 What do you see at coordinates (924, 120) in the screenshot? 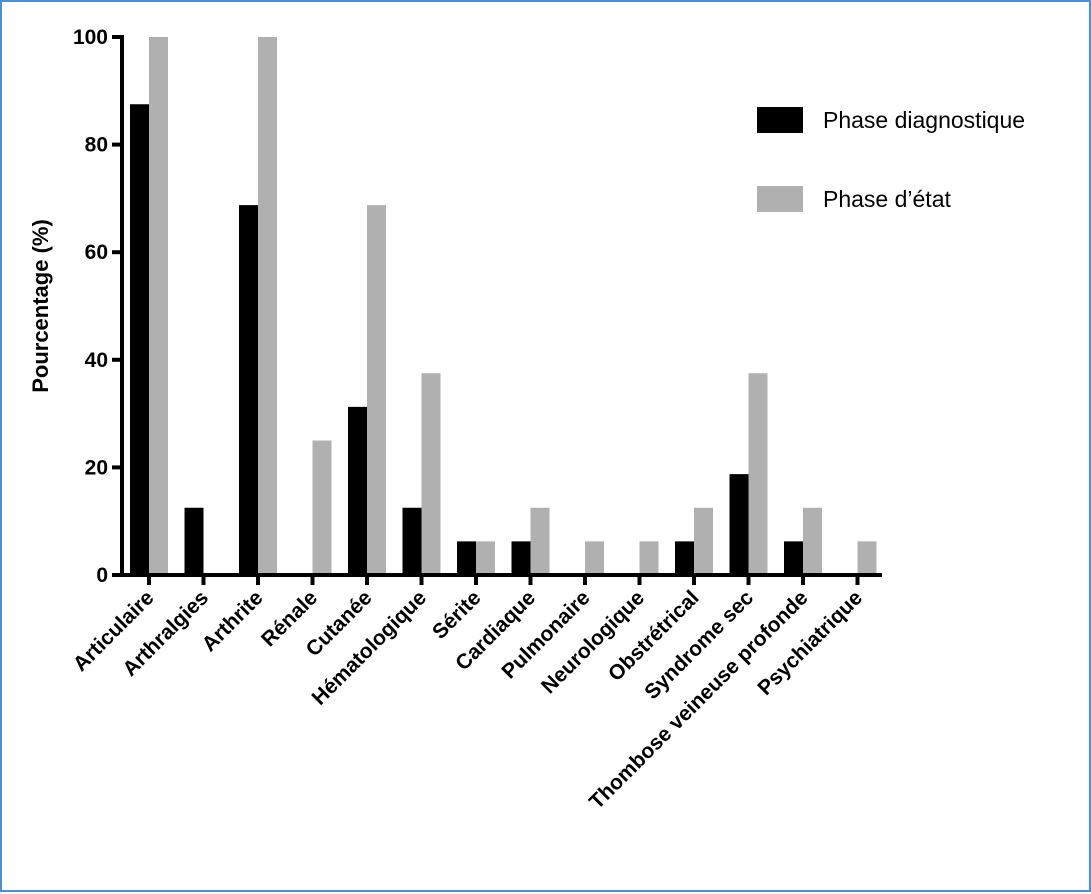
I see `legend-label: Phase diagnostique` at bounding box center [924, 120].